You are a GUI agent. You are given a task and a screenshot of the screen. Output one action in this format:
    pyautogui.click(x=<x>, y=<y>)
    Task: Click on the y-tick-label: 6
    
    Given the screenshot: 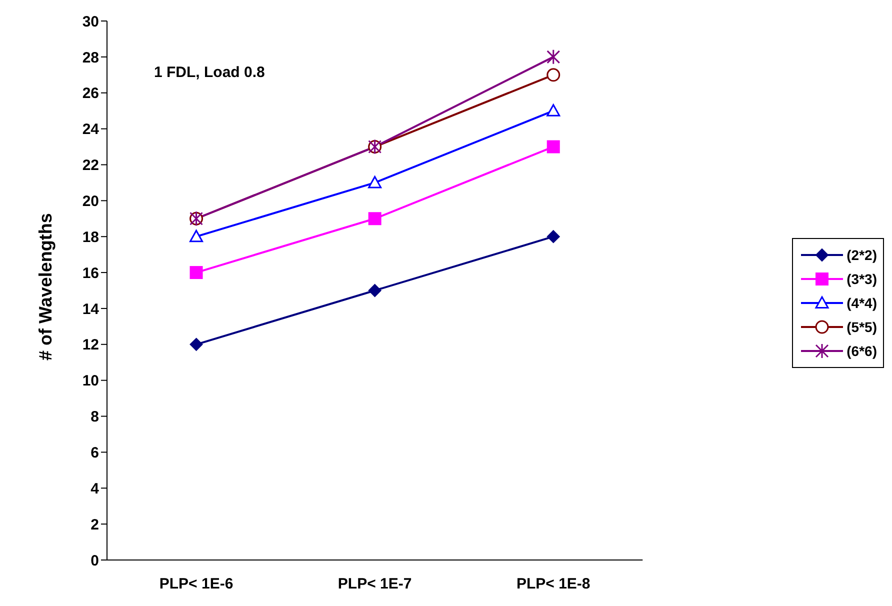 What is the action you would take?
    pyautogui.click(x=94, y=453)
    